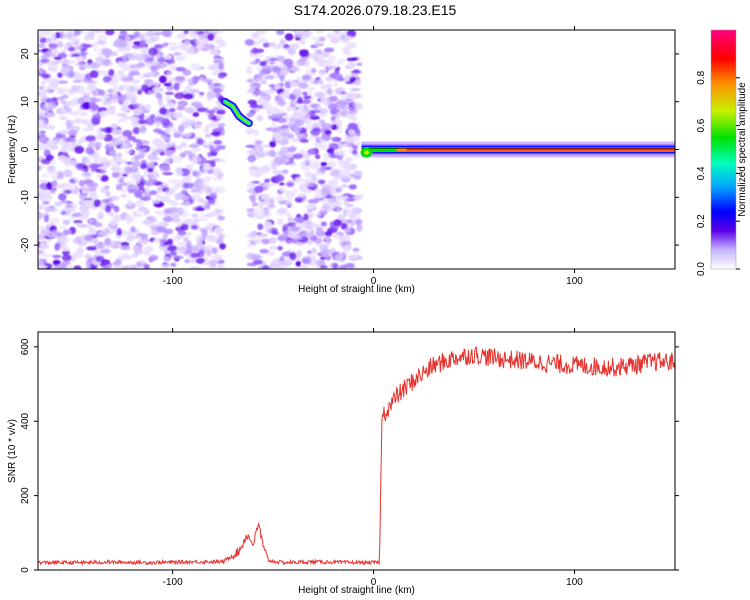 The height and width of the screenshot is (600, 750). Describe the element at coordinates (356, 590) in the screenshot. I see `snr-x-label: Height of straight line (km)` at that location.